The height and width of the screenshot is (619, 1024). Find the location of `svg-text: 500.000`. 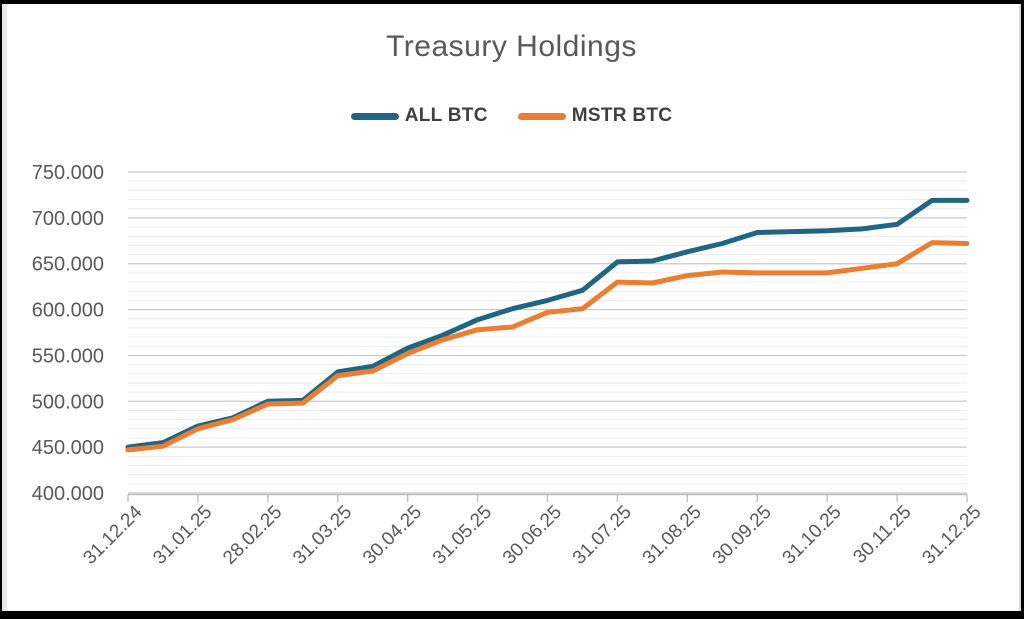

svg-text: 500.000 is located at coordinates (68, 402).